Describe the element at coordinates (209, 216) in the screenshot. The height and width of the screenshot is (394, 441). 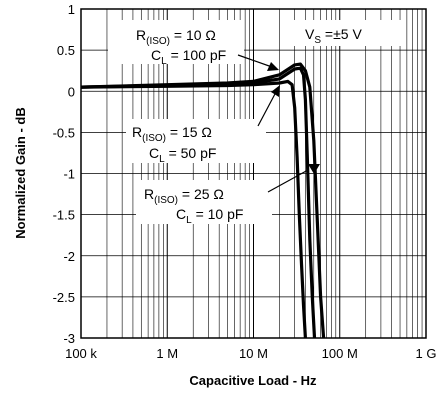
I see `label-c-10pf: CL = 10 pF` at that location.